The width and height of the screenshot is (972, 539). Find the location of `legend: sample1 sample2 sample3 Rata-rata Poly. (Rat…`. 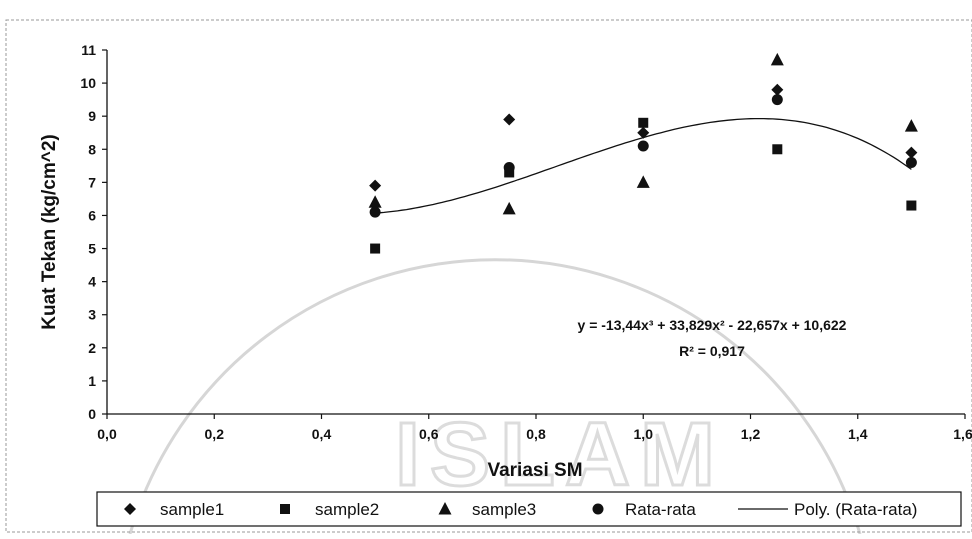

legend: sample1 sample2 sample3 Rata-rata Poly. (Rat… is located at coordinates (529, 509).